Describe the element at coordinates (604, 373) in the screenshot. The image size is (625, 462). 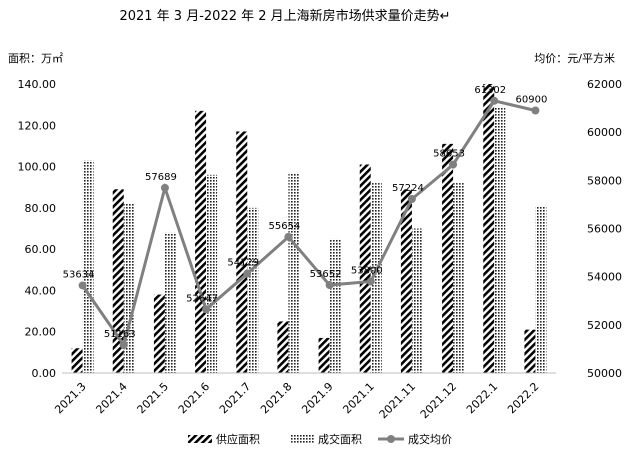
I see `y-right-tick-label: 50000` at that location.